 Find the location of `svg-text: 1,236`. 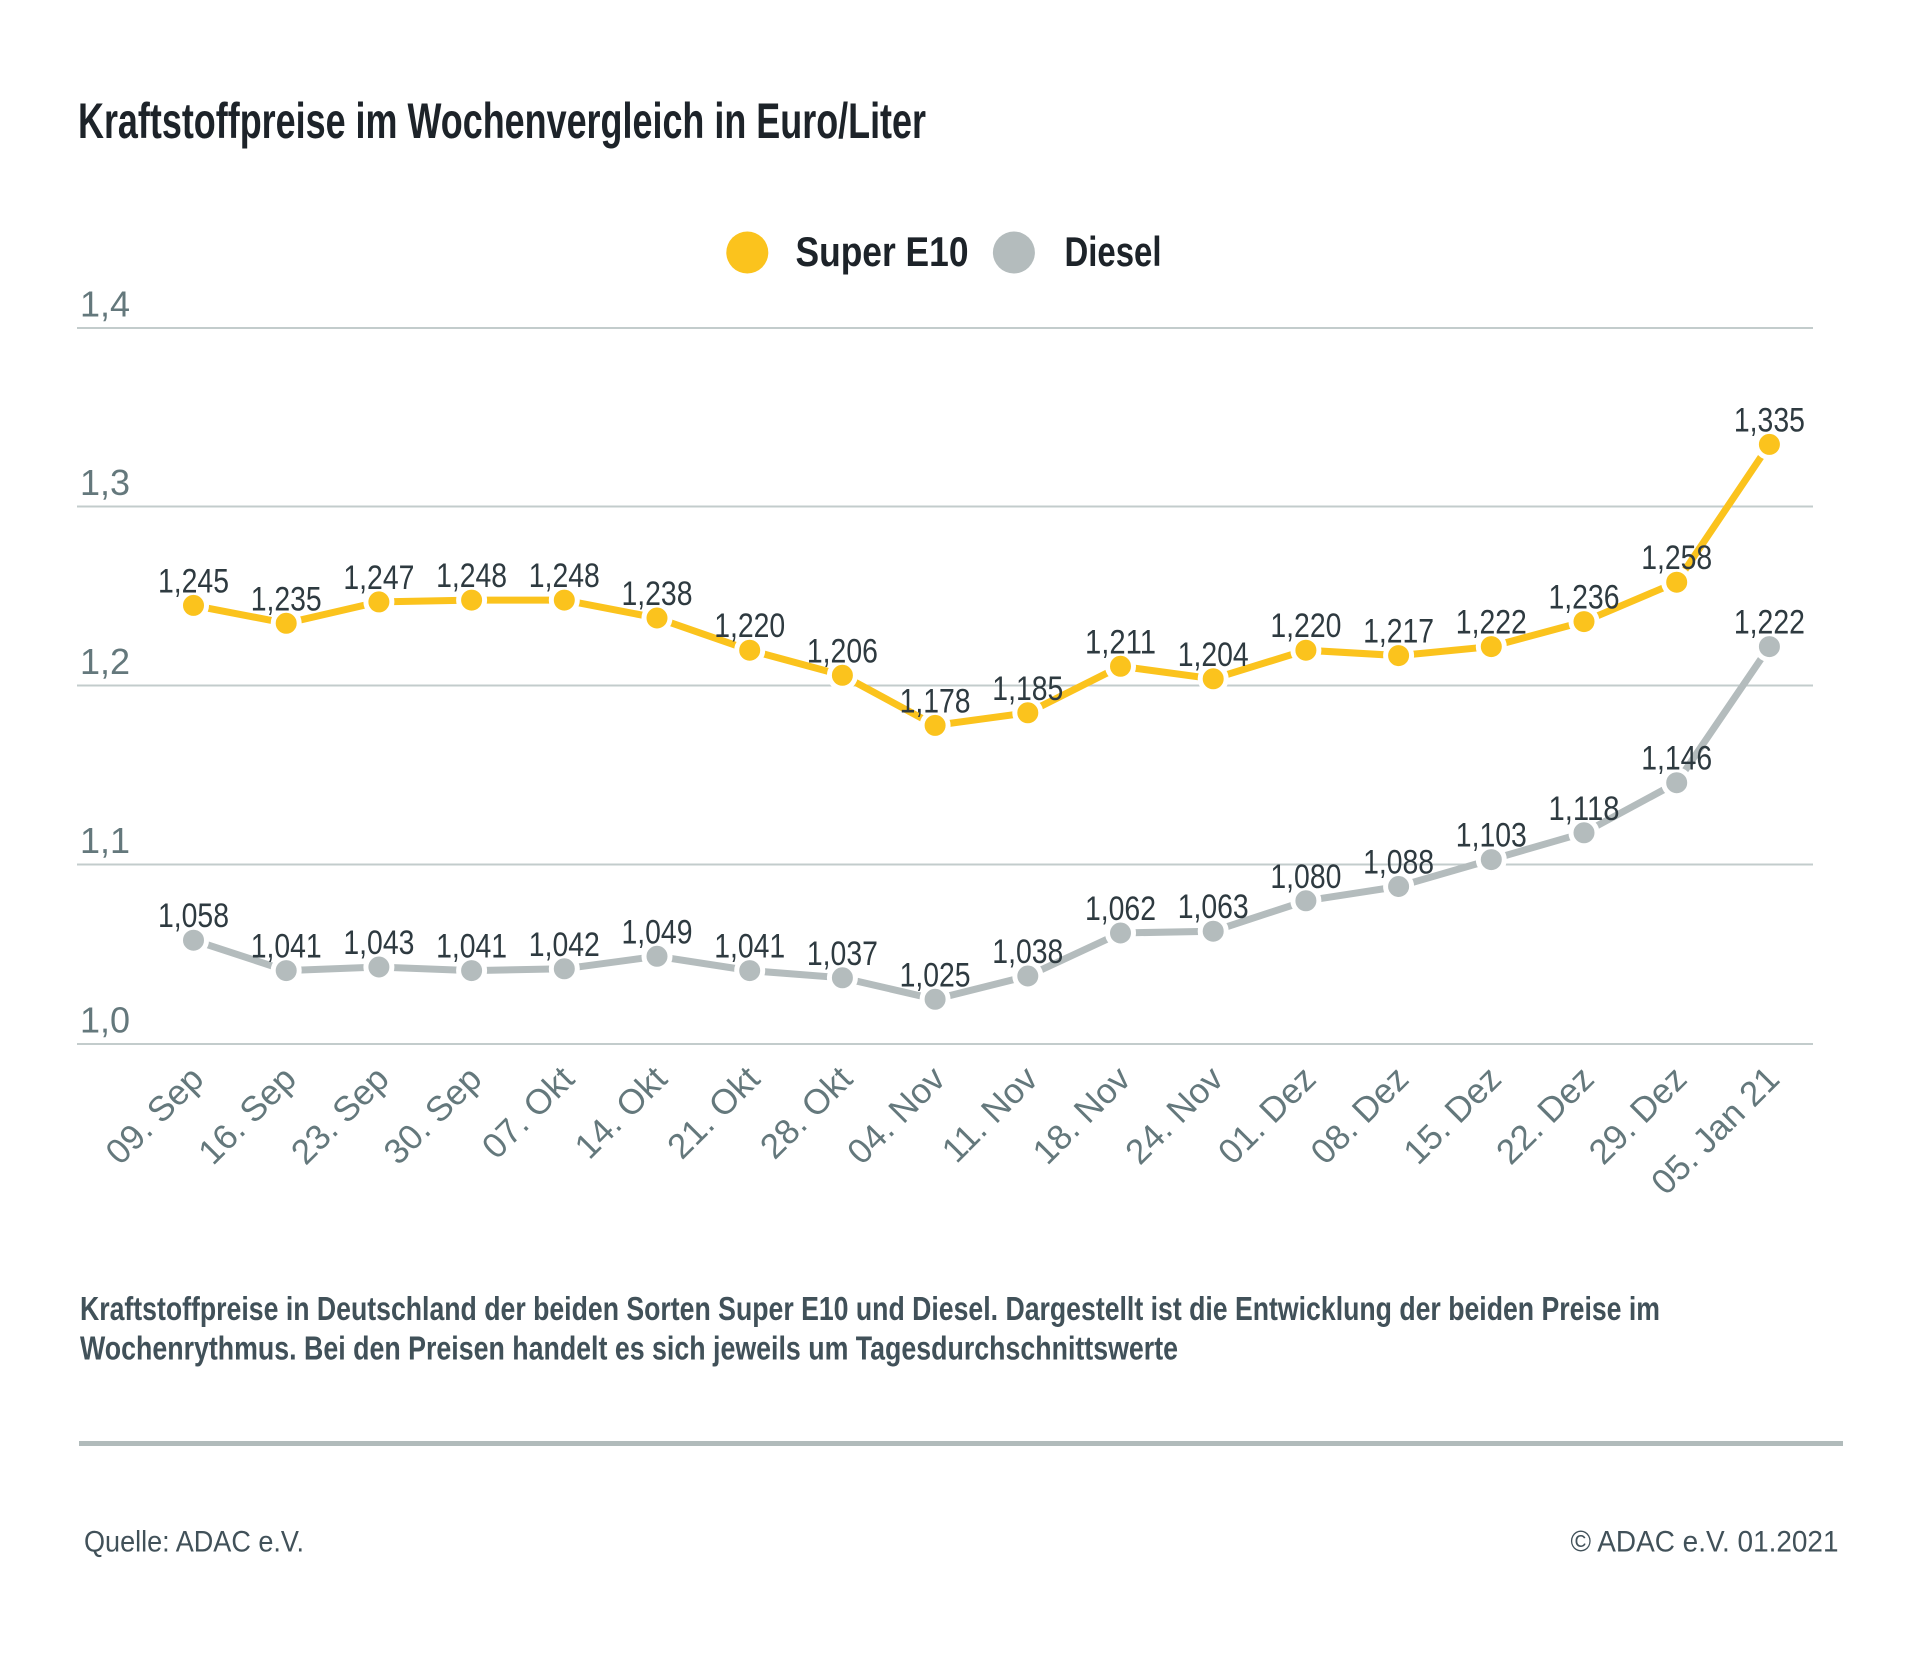

svg-text: 1,236 is located at coordinates (1584, 598).